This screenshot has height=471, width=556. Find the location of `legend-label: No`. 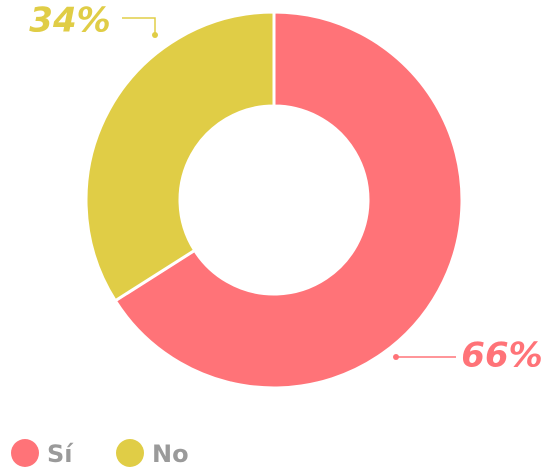

legend-label: No is located at coordinates (170, 454).